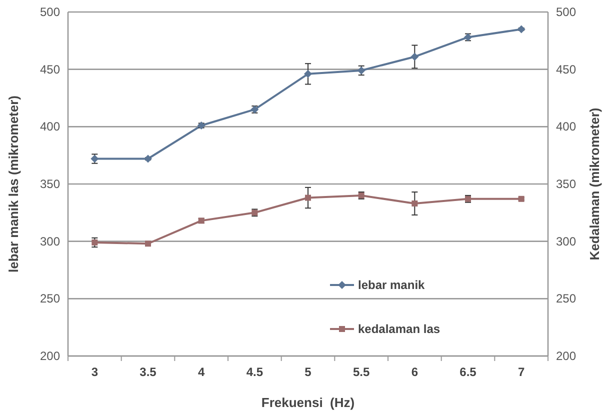  I want to click on x-tick-label: 5.5, so click(361, 372).